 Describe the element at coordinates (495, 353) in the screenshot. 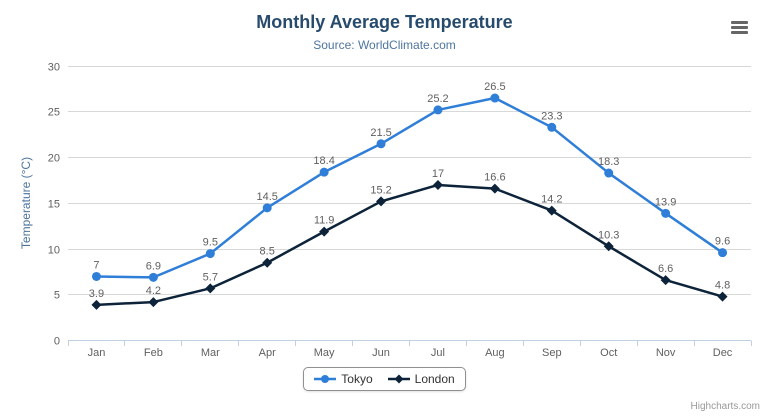

I see `x-axis-label: Aug` at that location.